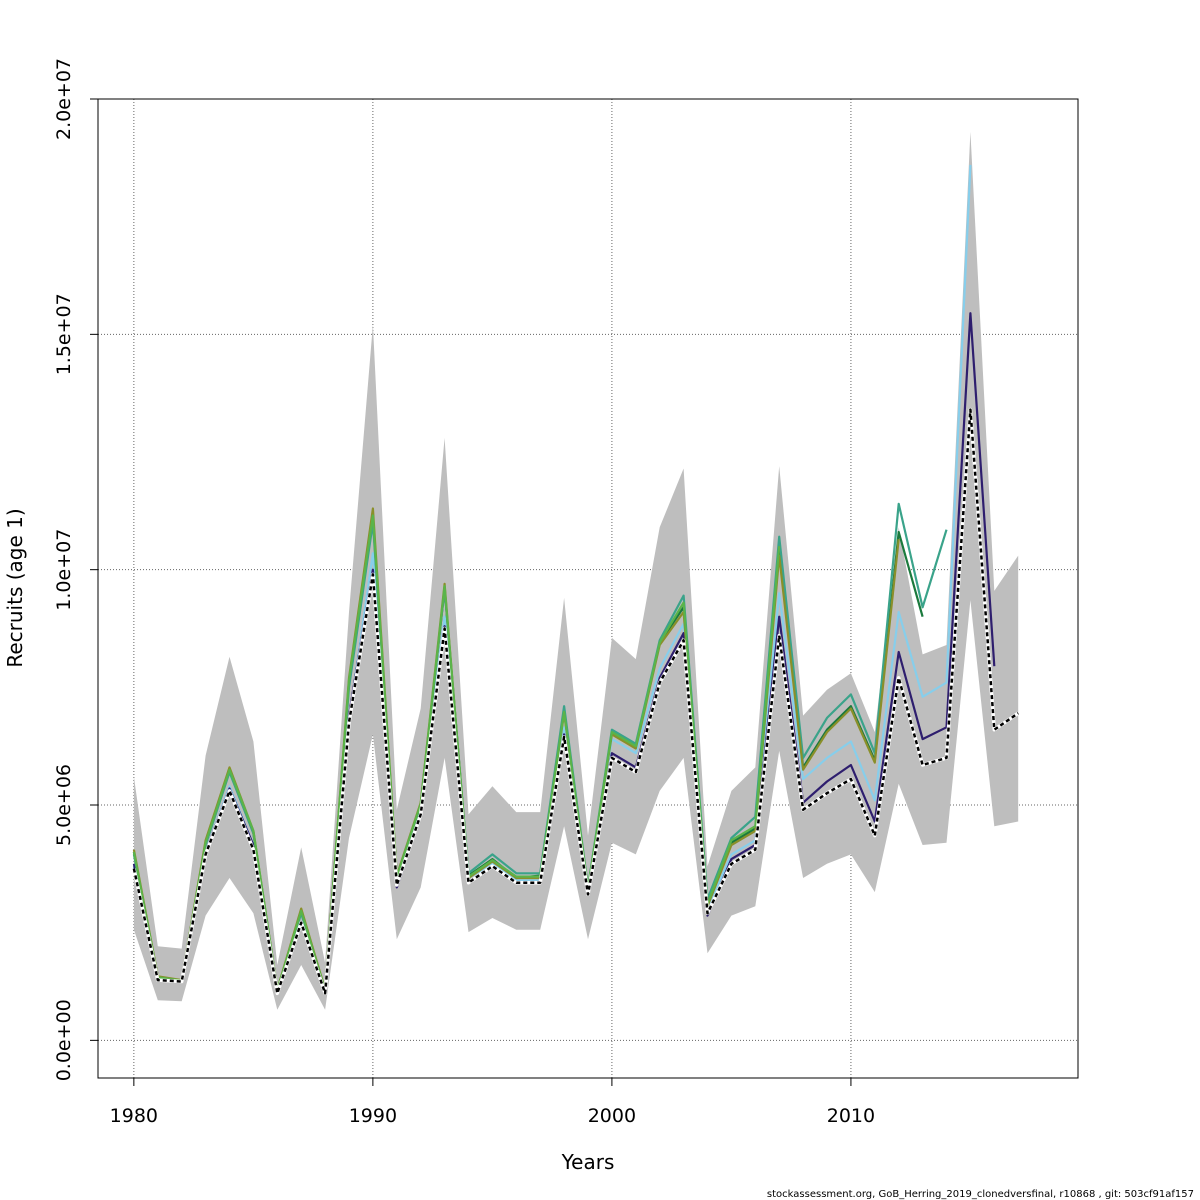 The image size is (1200, 1200). What do you see at coordinates (64, 570) in the screenshot?
I see `y-tick-label: 1.0e+07` at bounding box center [64, 570].